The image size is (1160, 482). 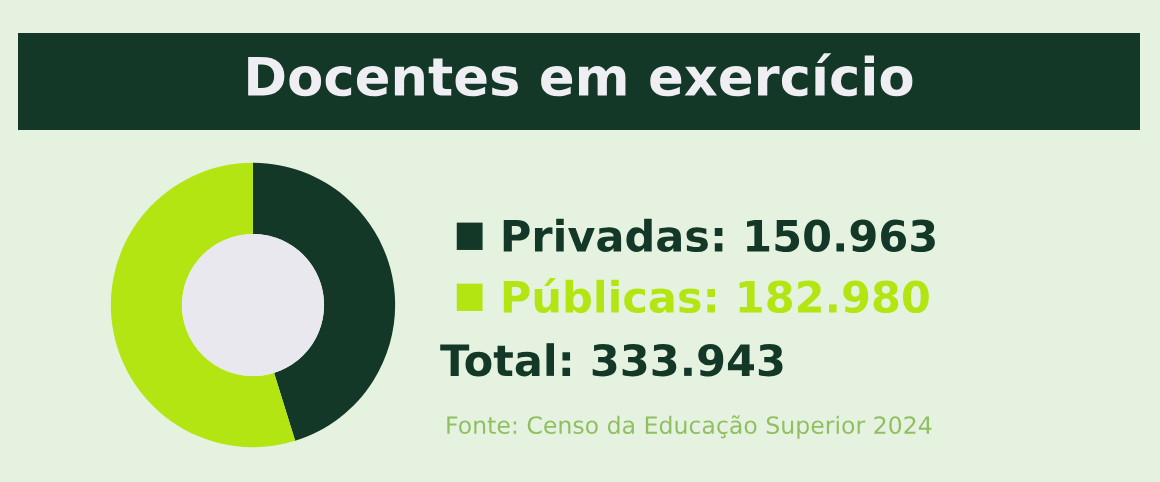 I want to click on text: Total: 333.943, so click(x=611, y=360).